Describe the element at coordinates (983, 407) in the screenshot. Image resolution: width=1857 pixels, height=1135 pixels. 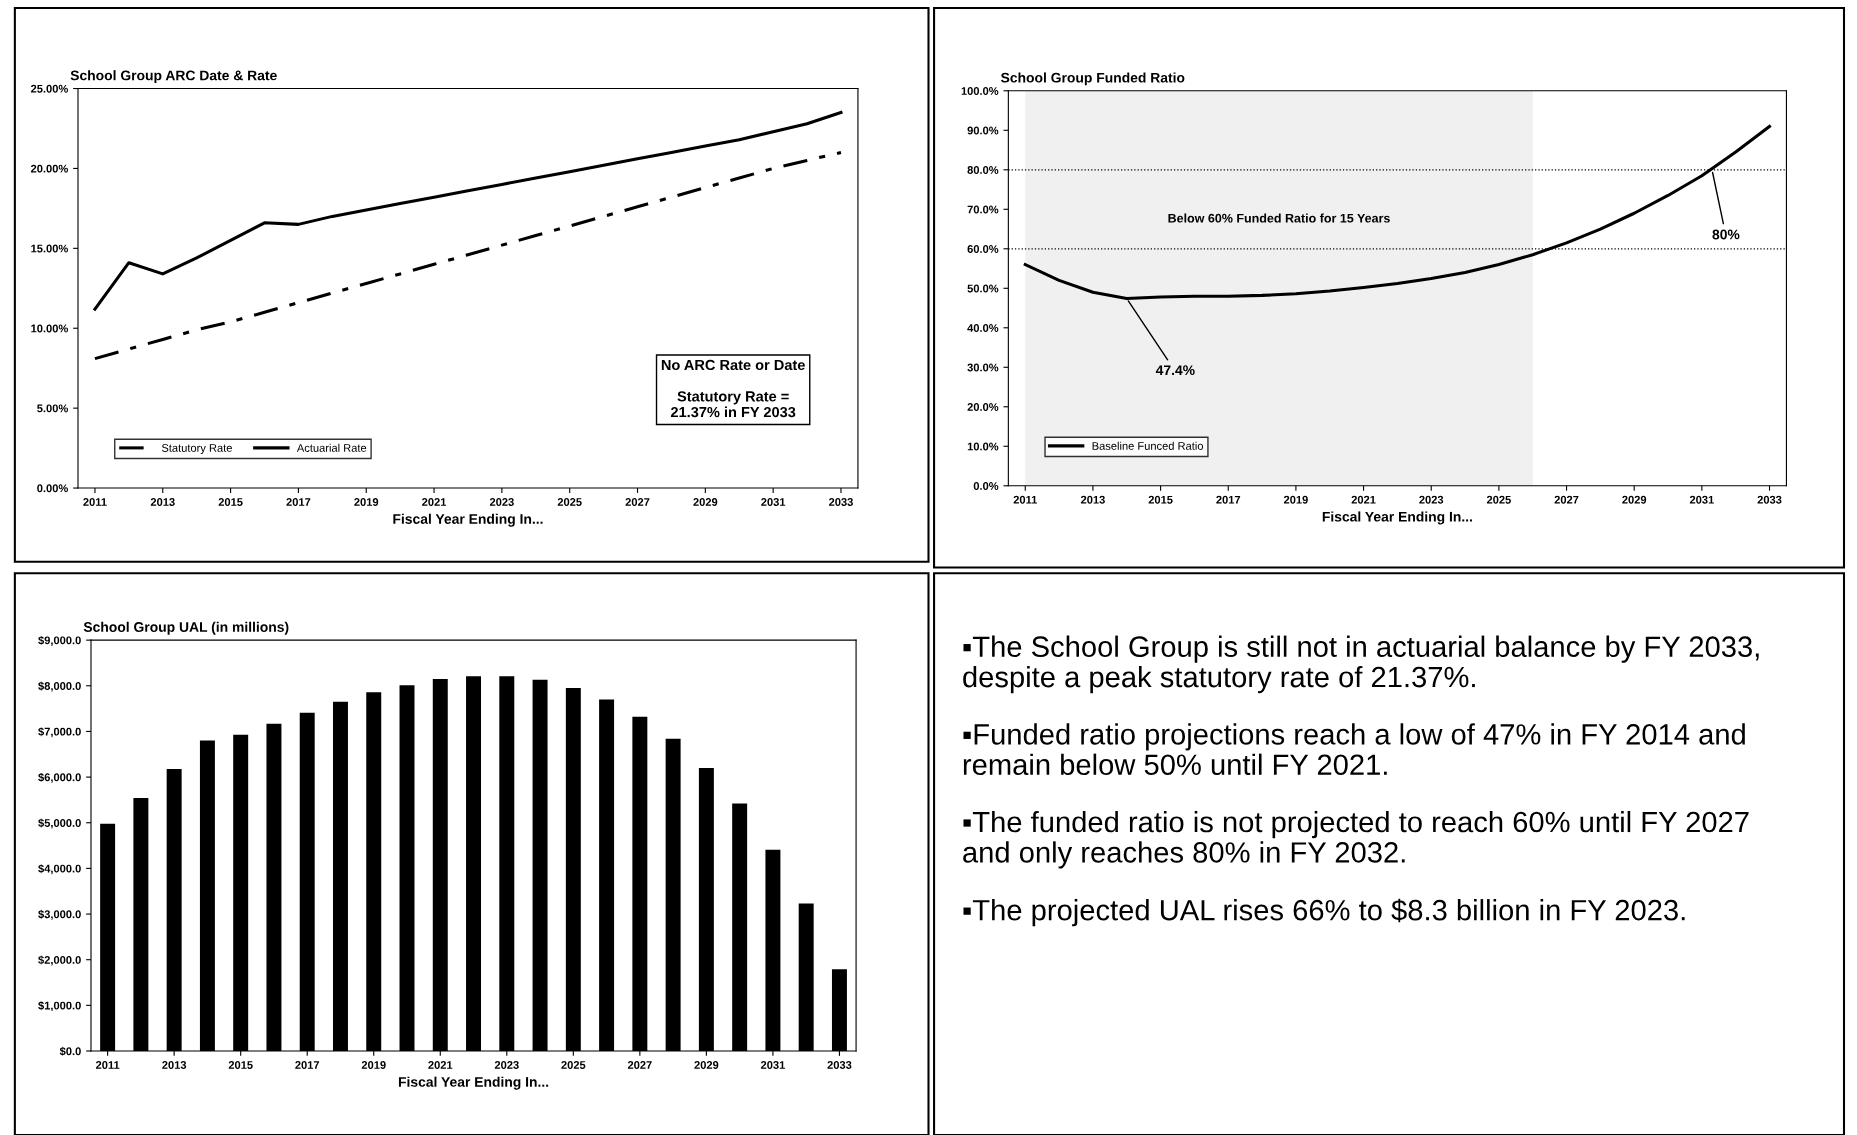
I see `y-tick-label: 20.0%` at that location.